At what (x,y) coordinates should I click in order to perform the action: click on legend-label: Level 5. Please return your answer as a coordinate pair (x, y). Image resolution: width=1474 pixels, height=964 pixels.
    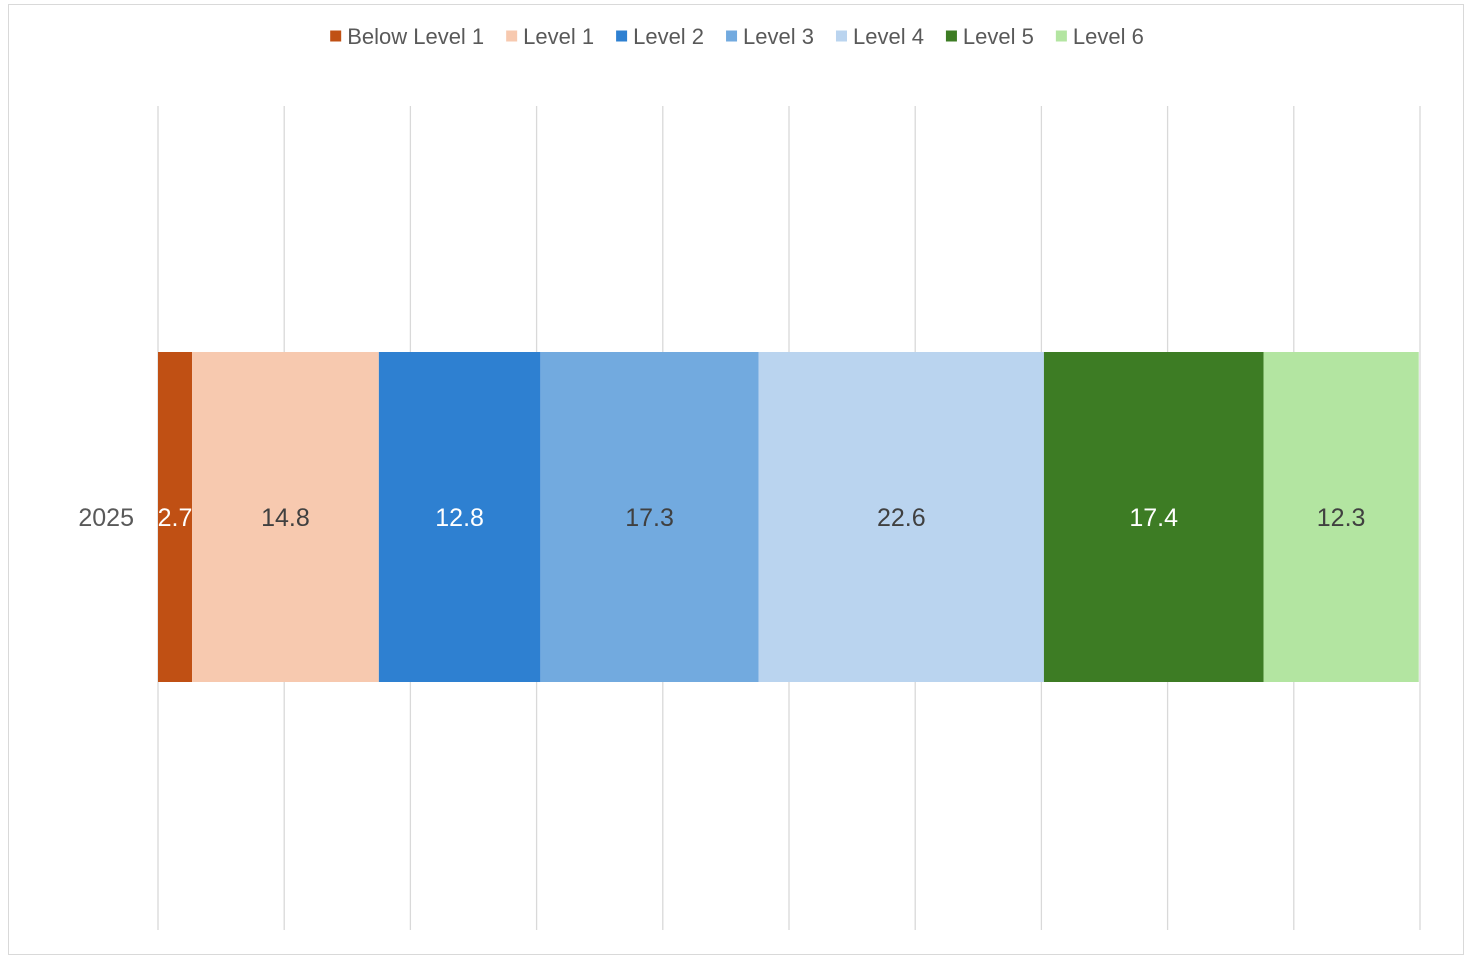
    Looking at the image, I should click on (998, 36).